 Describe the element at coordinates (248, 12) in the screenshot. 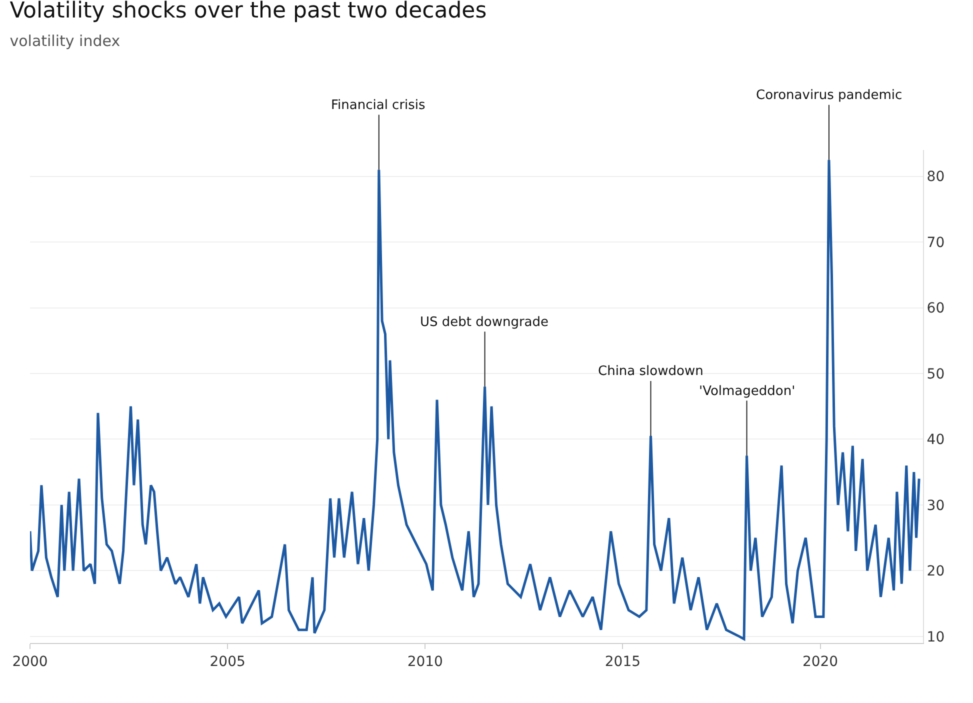

I see `chart-title: Volatility shocks over the past two decades` at that location.